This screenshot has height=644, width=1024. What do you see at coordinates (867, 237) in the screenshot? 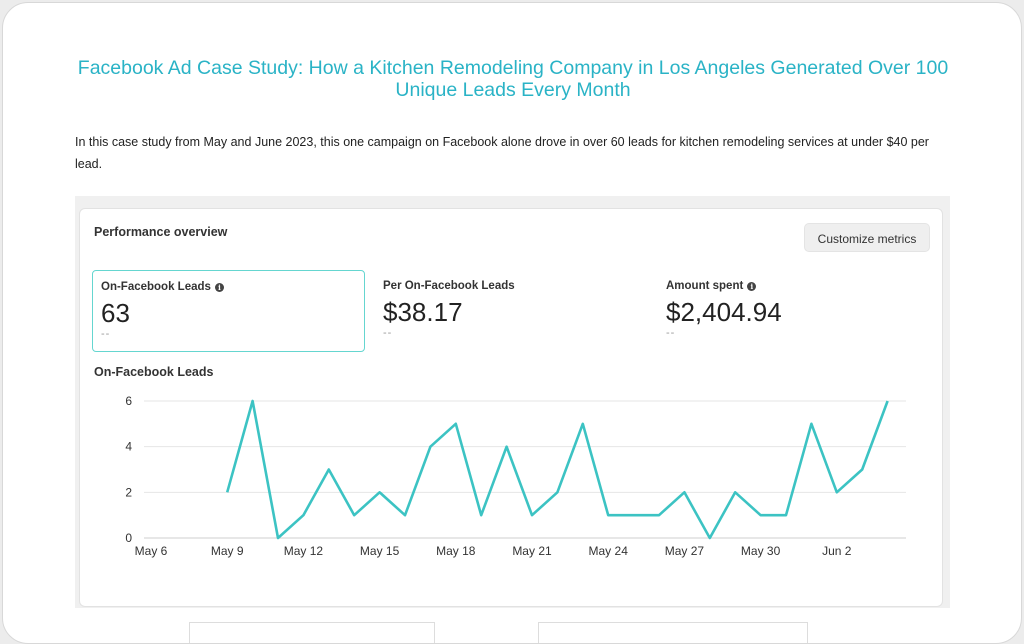
I see `customize-metrics-button: Customize metrics` at bounding box center [867, 237].